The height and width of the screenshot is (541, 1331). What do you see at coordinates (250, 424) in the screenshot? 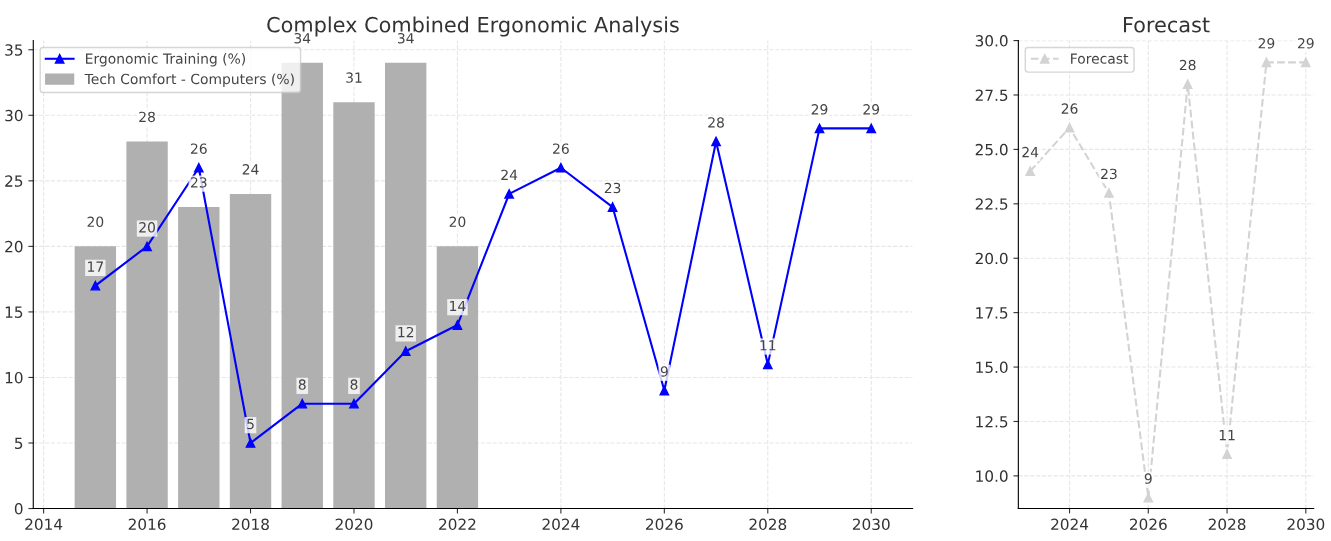
I see `data-label: 5` at bounding box center [250, 424].